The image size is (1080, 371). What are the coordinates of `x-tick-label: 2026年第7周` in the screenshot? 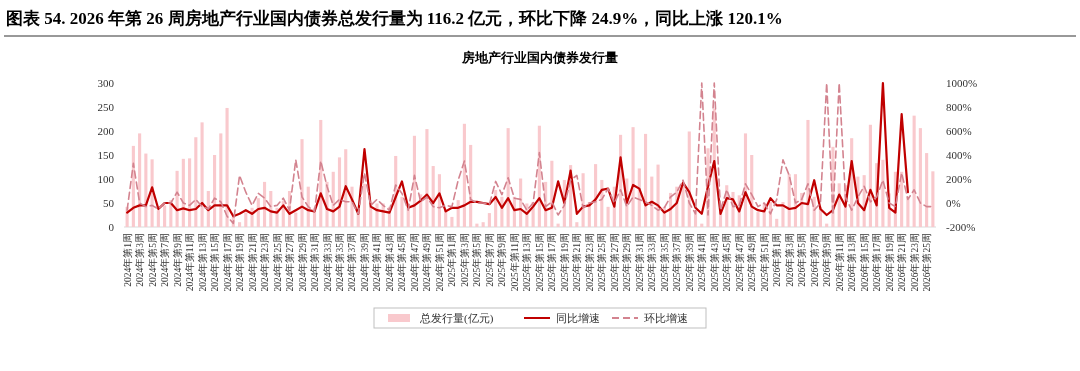 It's located at (814, 260).